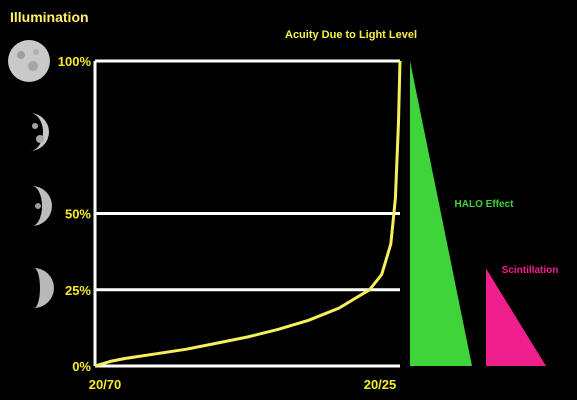 This screenshot has width=577, height=400. Describe the element at coordinates (75, 61) in the screenshot. I see `y-tick-label: 100%` at that location.